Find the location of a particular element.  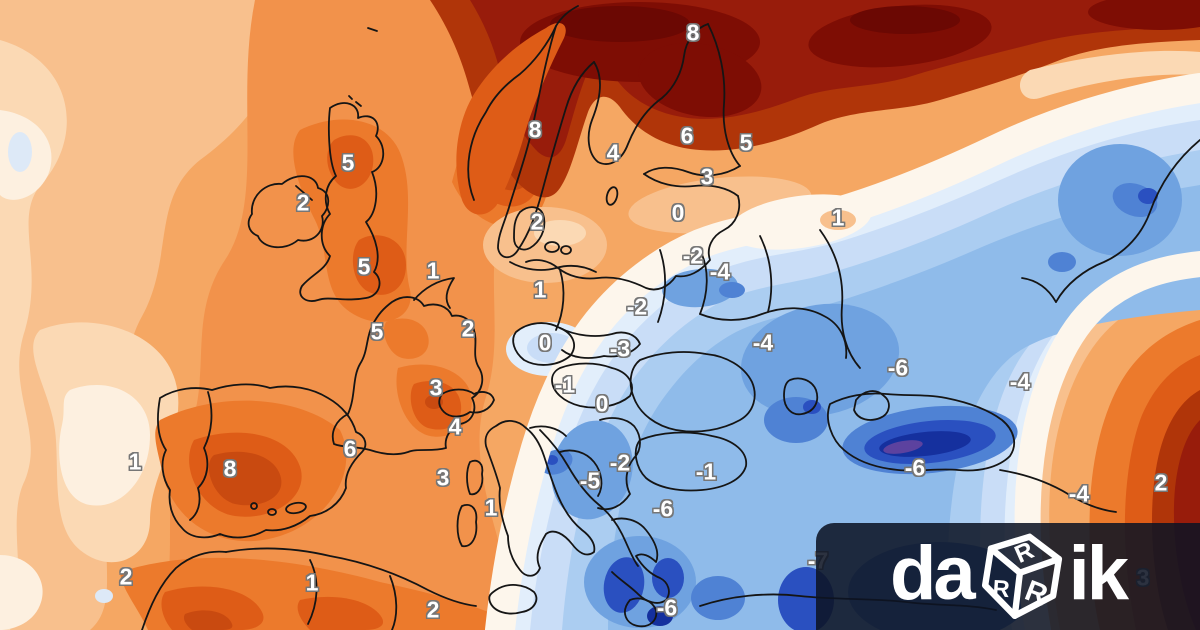

watermark-panel: da R R R ik is located at coordinates (1008, 576).